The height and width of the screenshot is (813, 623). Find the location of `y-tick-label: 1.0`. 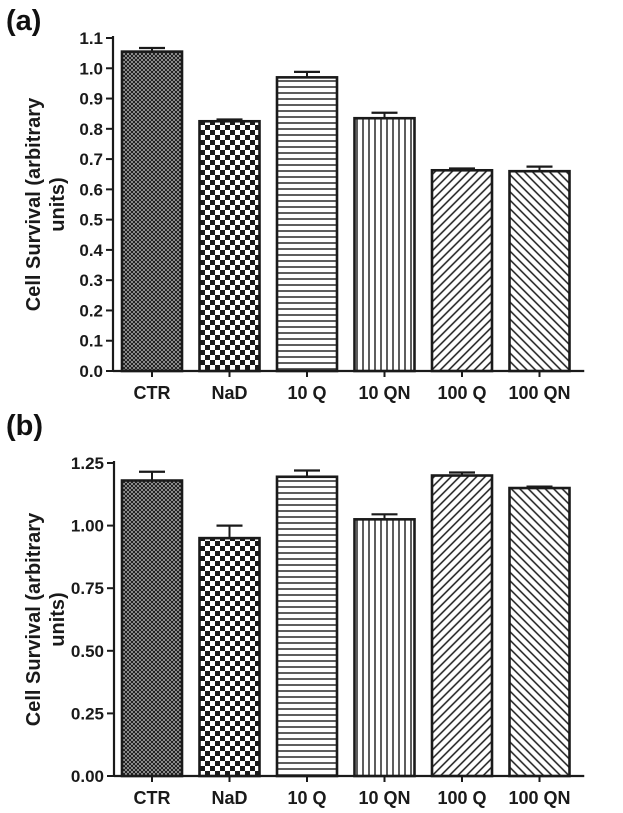

y-tick-label: 1.0 is located at coordinates (91, 68).